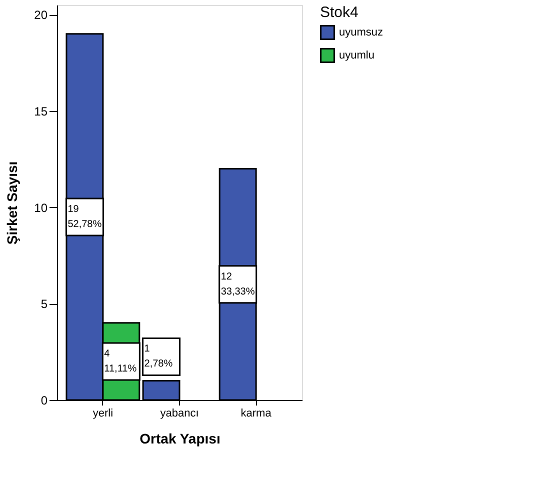  Describe the element at coordinates (41, 207) in the screenshot. I see `y-tick-label: 10` at that location.